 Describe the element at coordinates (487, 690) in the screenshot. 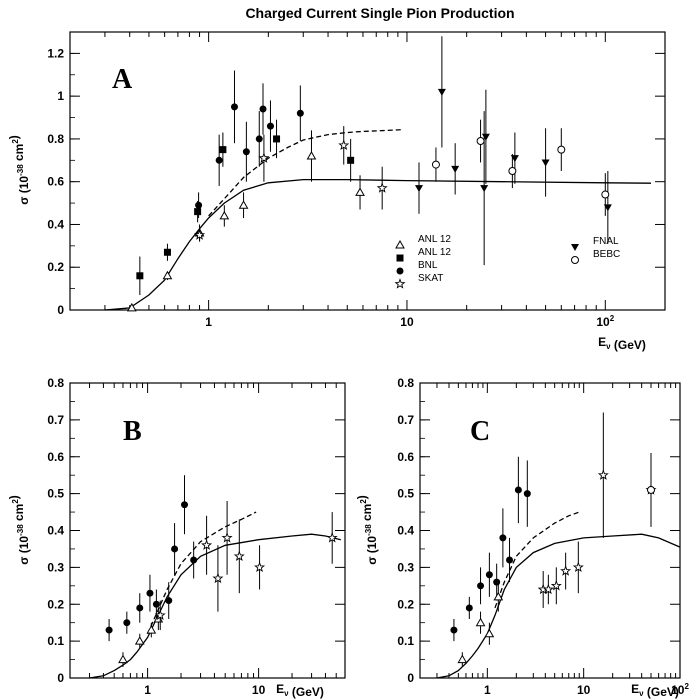

I see `panel-c-xtick-label: 1` at that location.